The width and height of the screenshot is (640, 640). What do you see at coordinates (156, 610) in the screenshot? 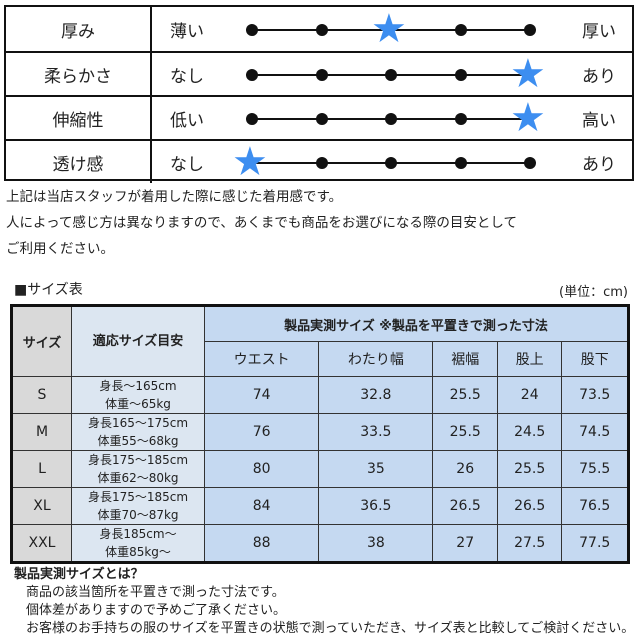
I see `footer-line: 個体差がありますので予めご了承ください。` at bounding box center [156, 610].